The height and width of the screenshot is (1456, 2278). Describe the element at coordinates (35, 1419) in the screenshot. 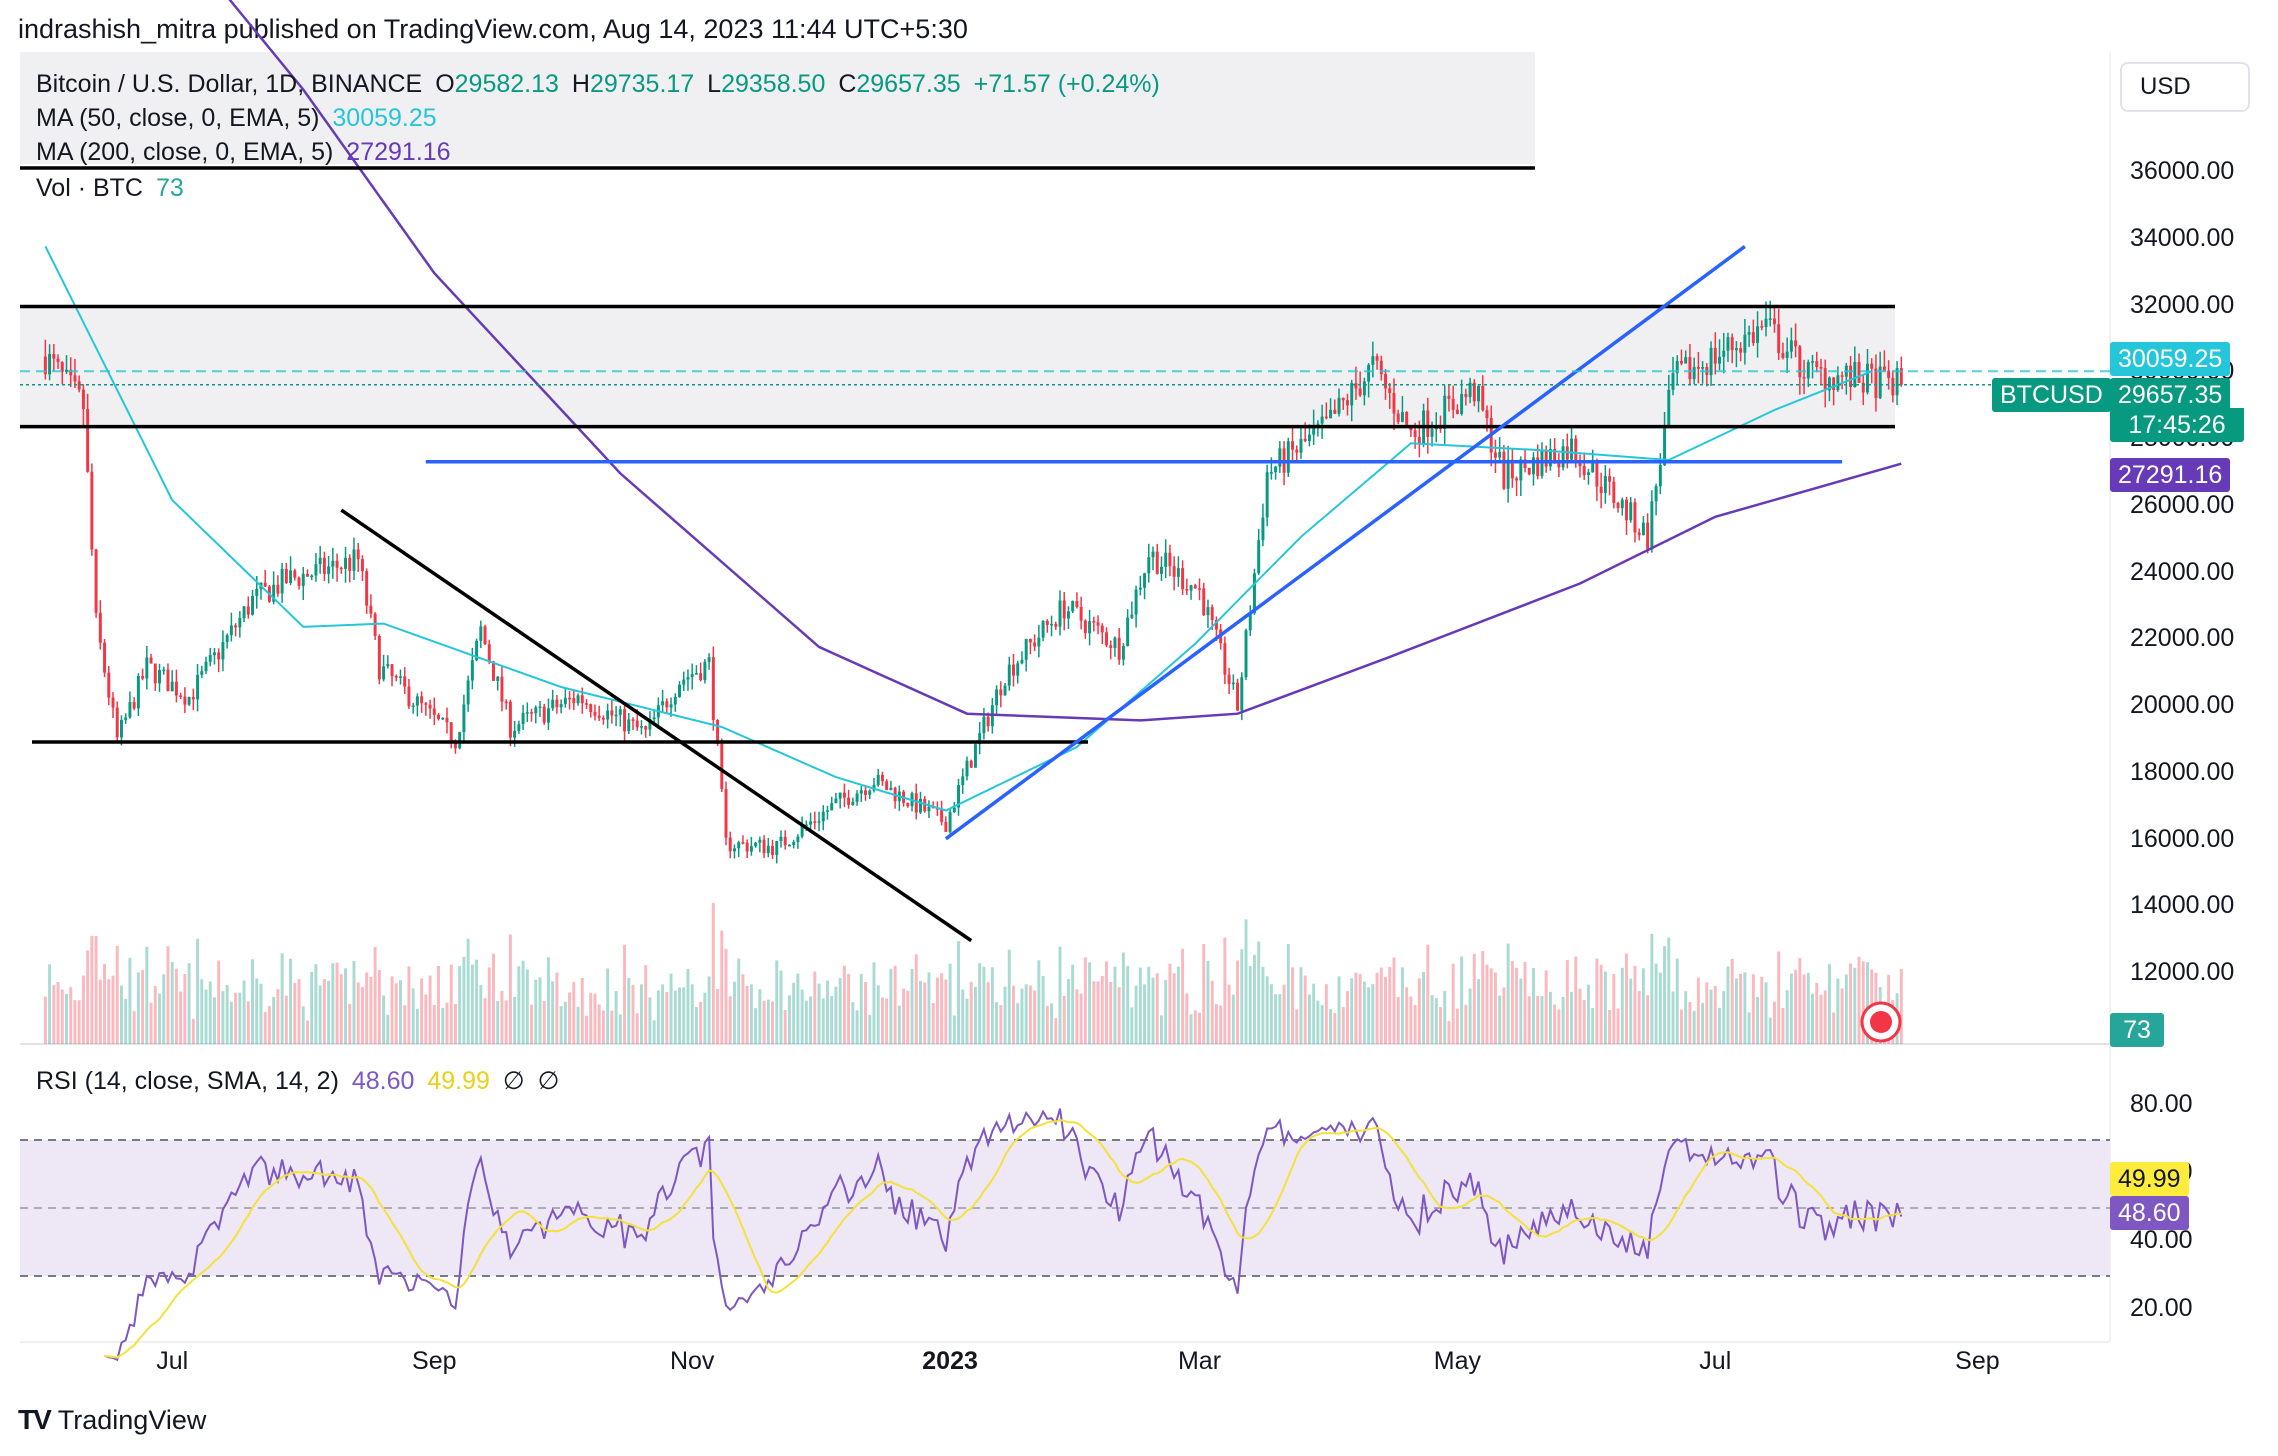

I see `tradingview-logo-icon: TV` at that location.